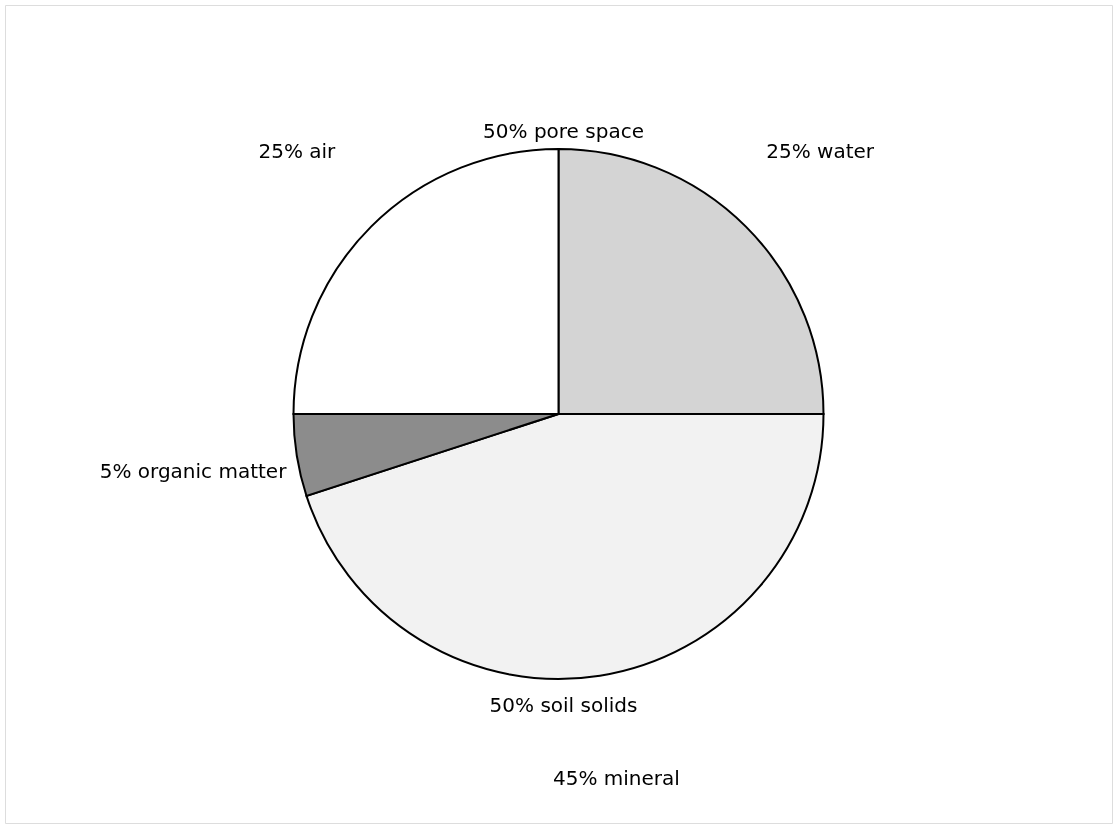  I want to click on slice-label: 25% water, so click(820, 151).